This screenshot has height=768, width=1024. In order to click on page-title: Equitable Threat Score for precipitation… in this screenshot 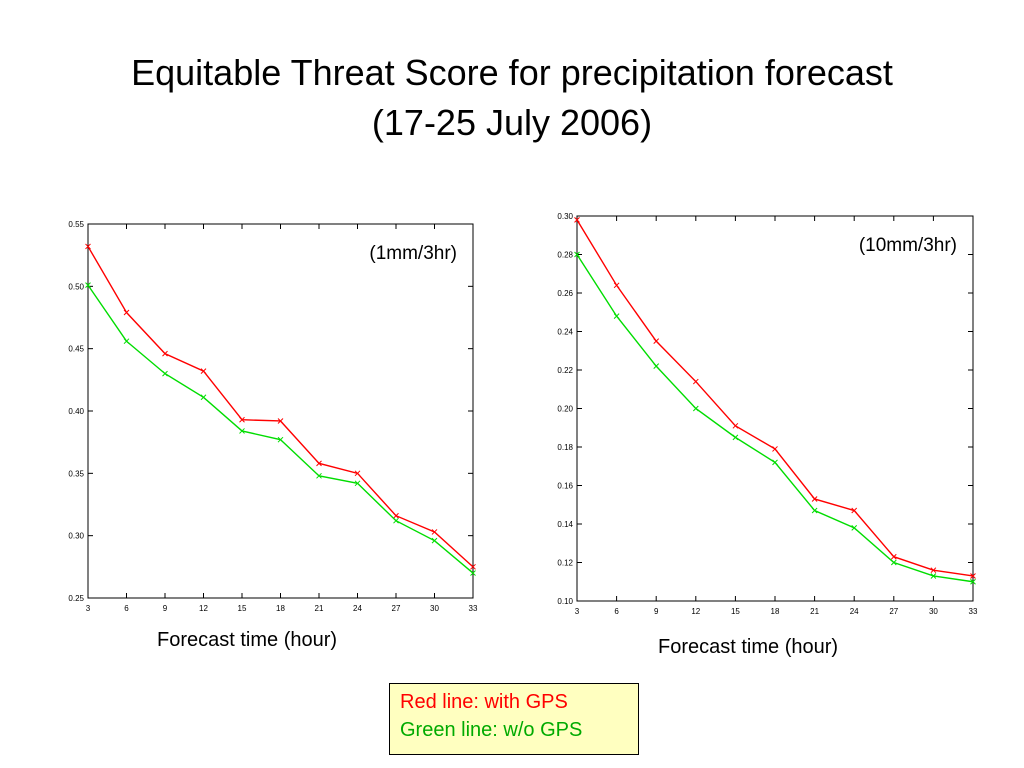, I will do `click(512, 72)`.